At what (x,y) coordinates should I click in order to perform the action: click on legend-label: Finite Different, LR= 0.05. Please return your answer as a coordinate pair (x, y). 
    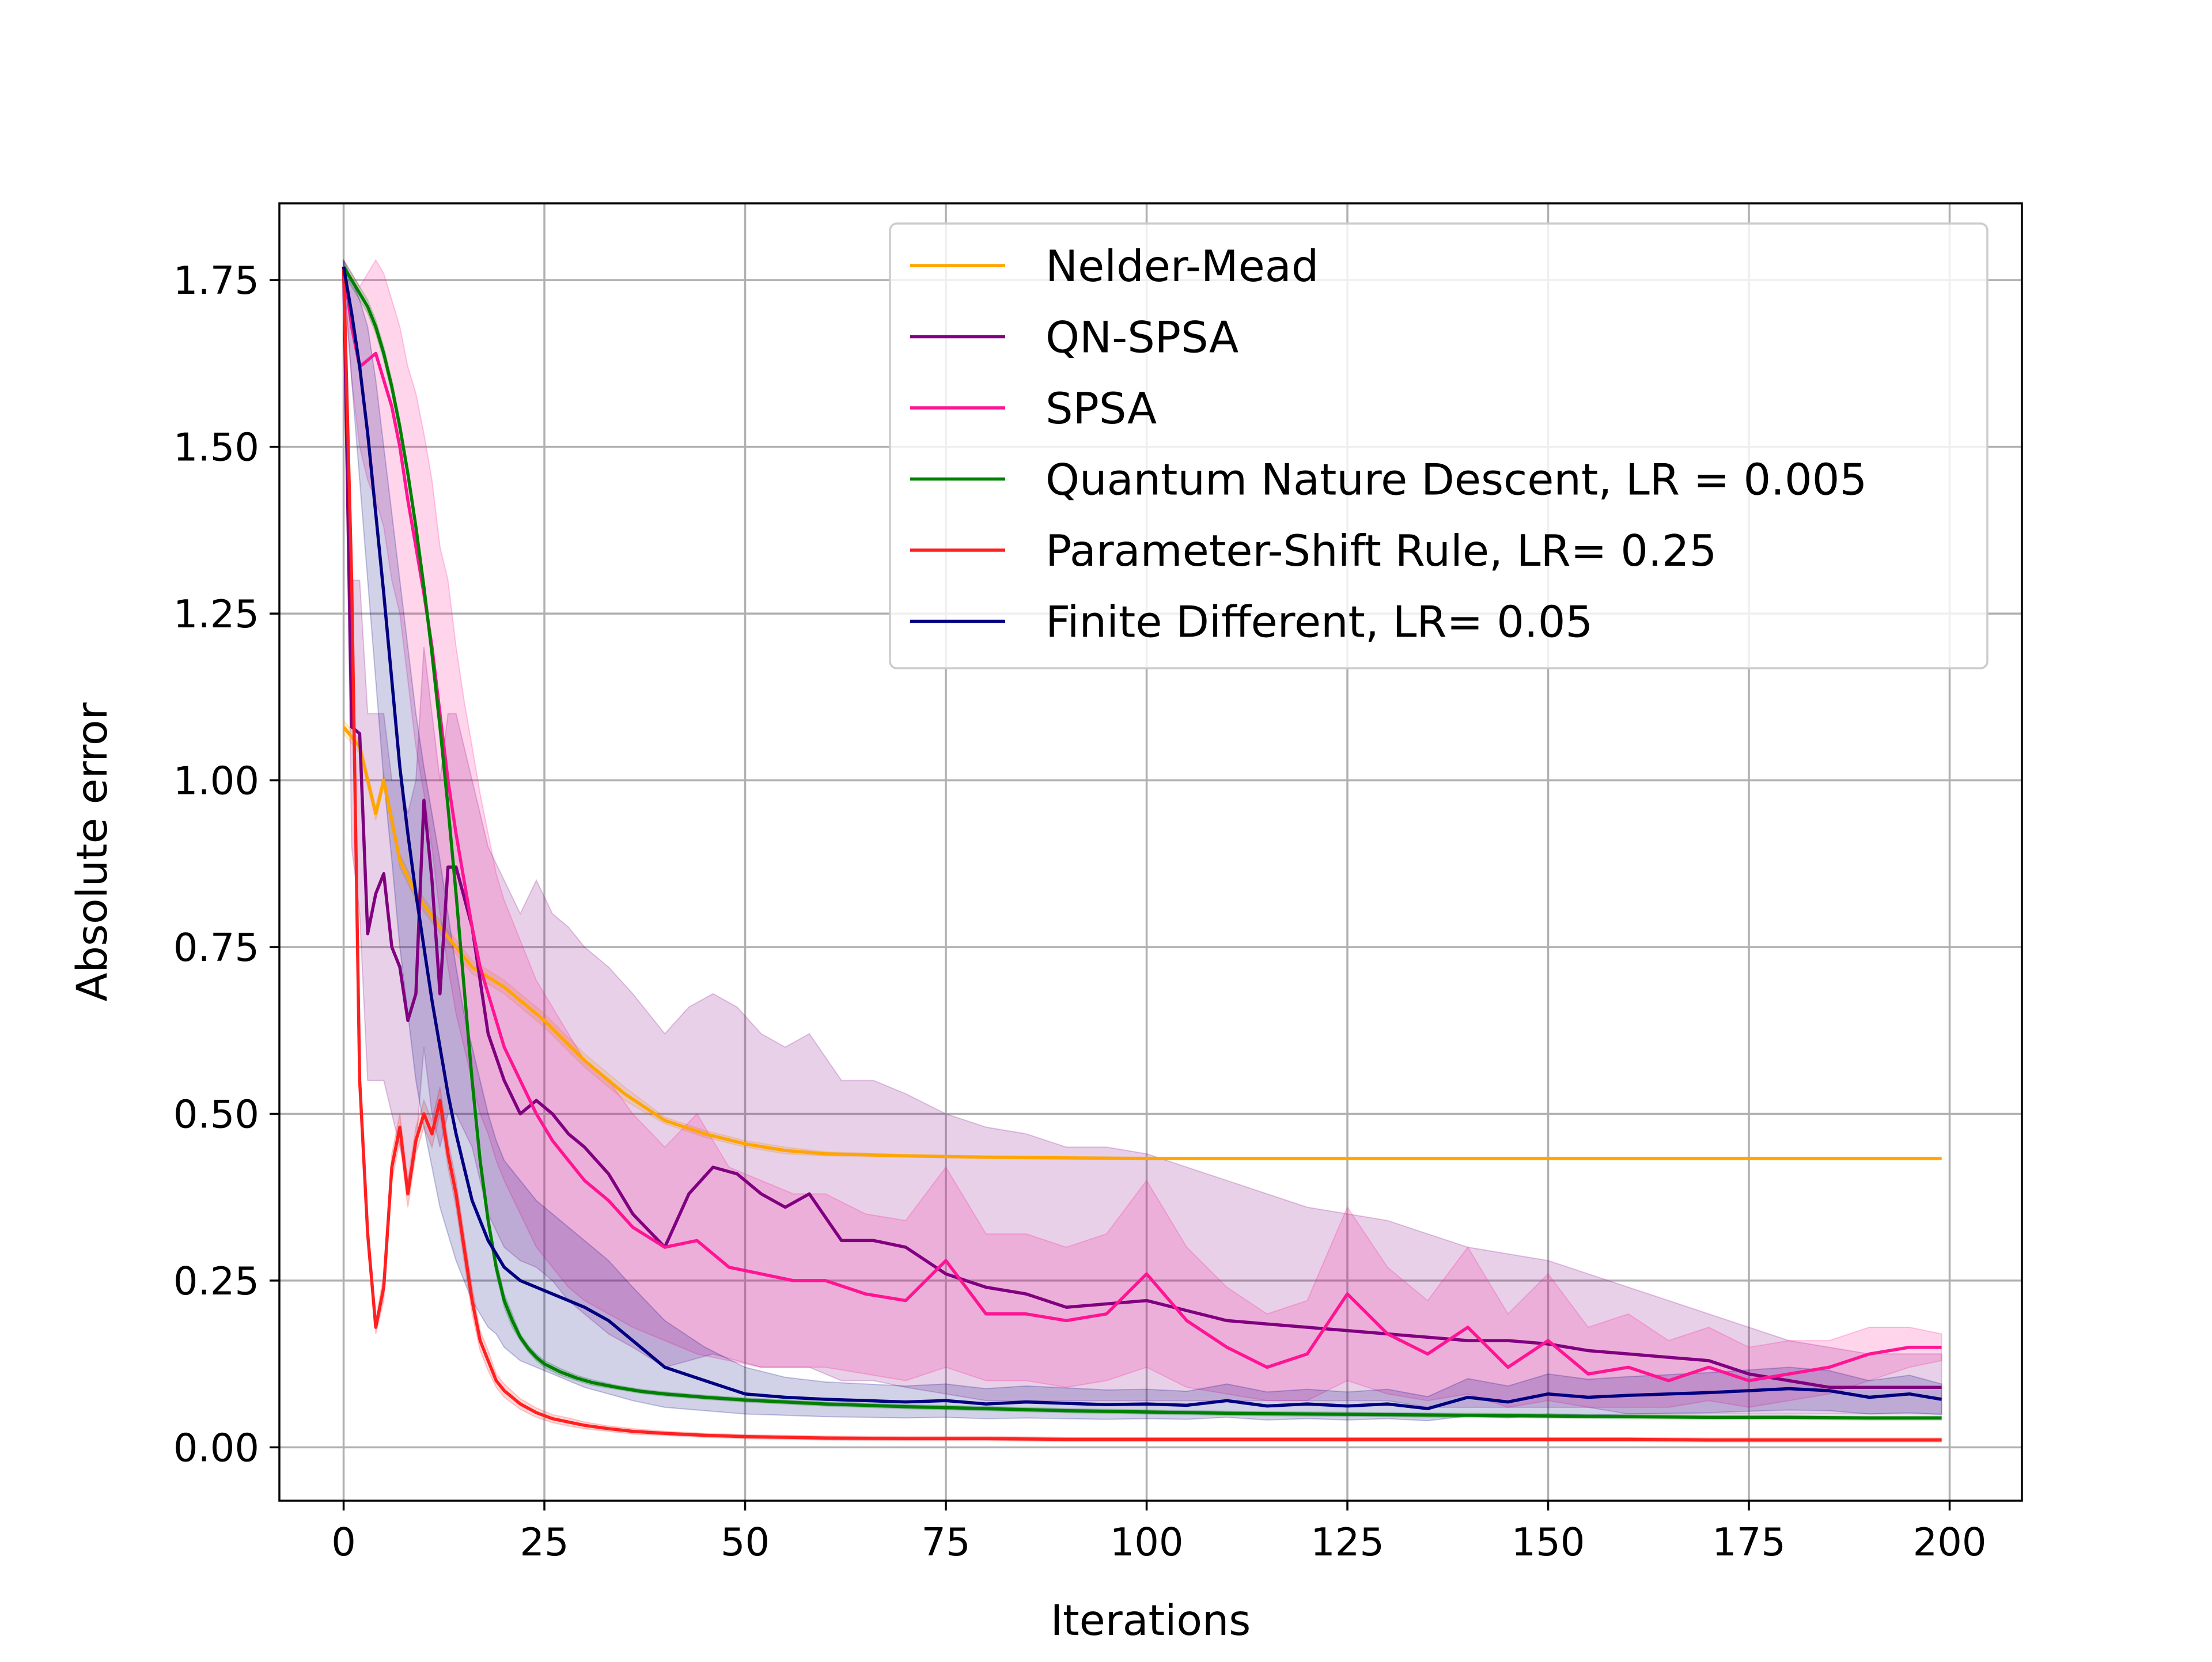
    Looking at the image, I should click on (1319, 622).